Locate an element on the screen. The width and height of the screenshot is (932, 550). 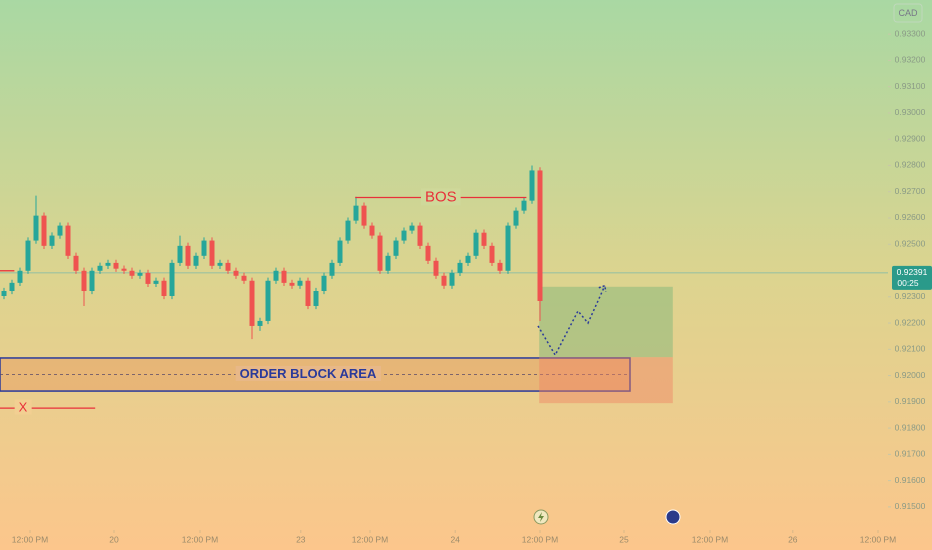
y-tick-label: 0.92100 is located at coordinates (910, 349).